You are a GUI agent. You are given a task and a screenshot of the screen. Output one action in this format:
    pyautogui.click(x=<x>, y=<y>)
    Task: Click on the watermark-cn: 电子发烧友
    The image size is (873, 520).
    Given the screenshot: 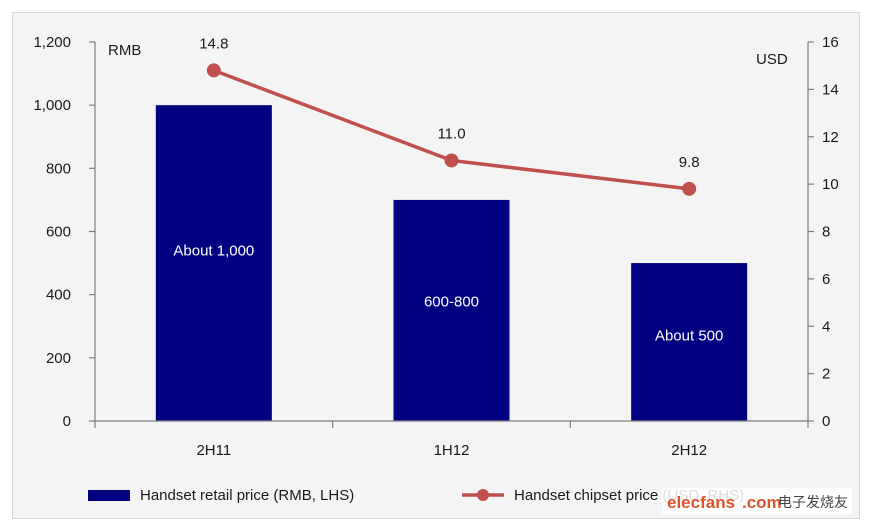 What is the action you would take?
    pyautogui.click(x=813, y=503)
    